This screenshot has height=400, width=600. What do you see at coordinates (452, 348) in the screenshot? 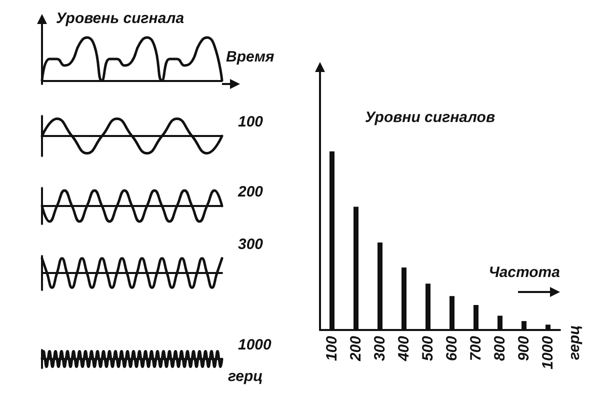
I see `x-tick-label: 600` at bounding box center [452, 348].